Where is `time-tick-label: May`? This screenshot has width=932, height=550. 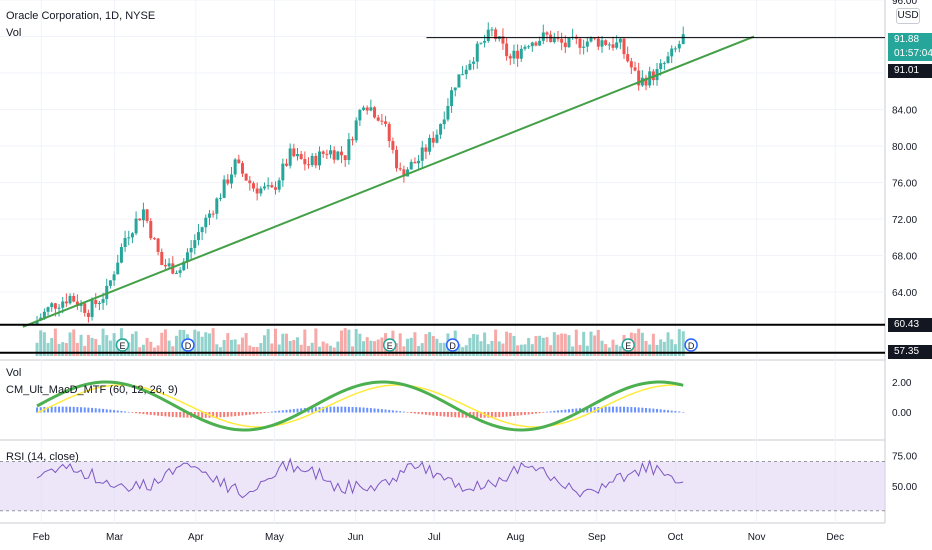
time-tick-label: May is located at coordinates (274, 537).